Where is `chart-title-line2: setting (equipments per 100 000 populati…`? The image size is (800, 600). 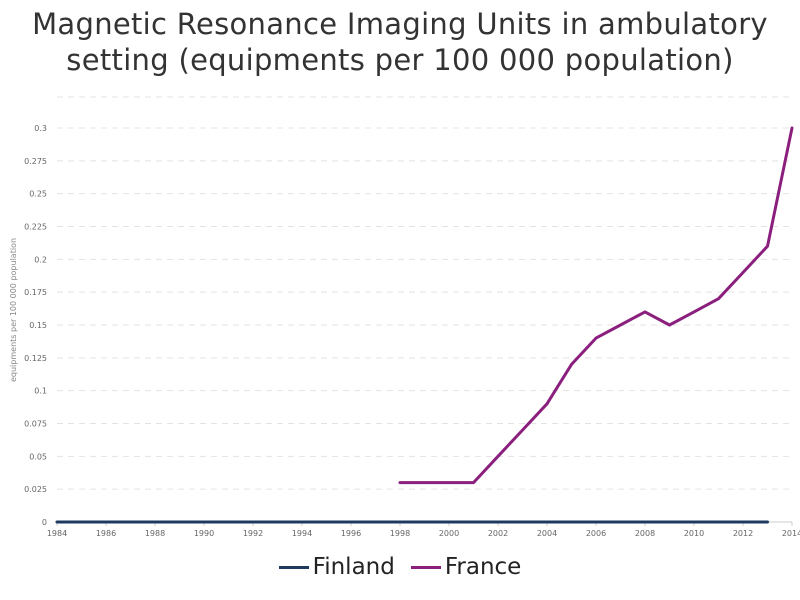 chart-title-line2: setting (equipments per 100 000 populati… is located at coordinates (400, 60).